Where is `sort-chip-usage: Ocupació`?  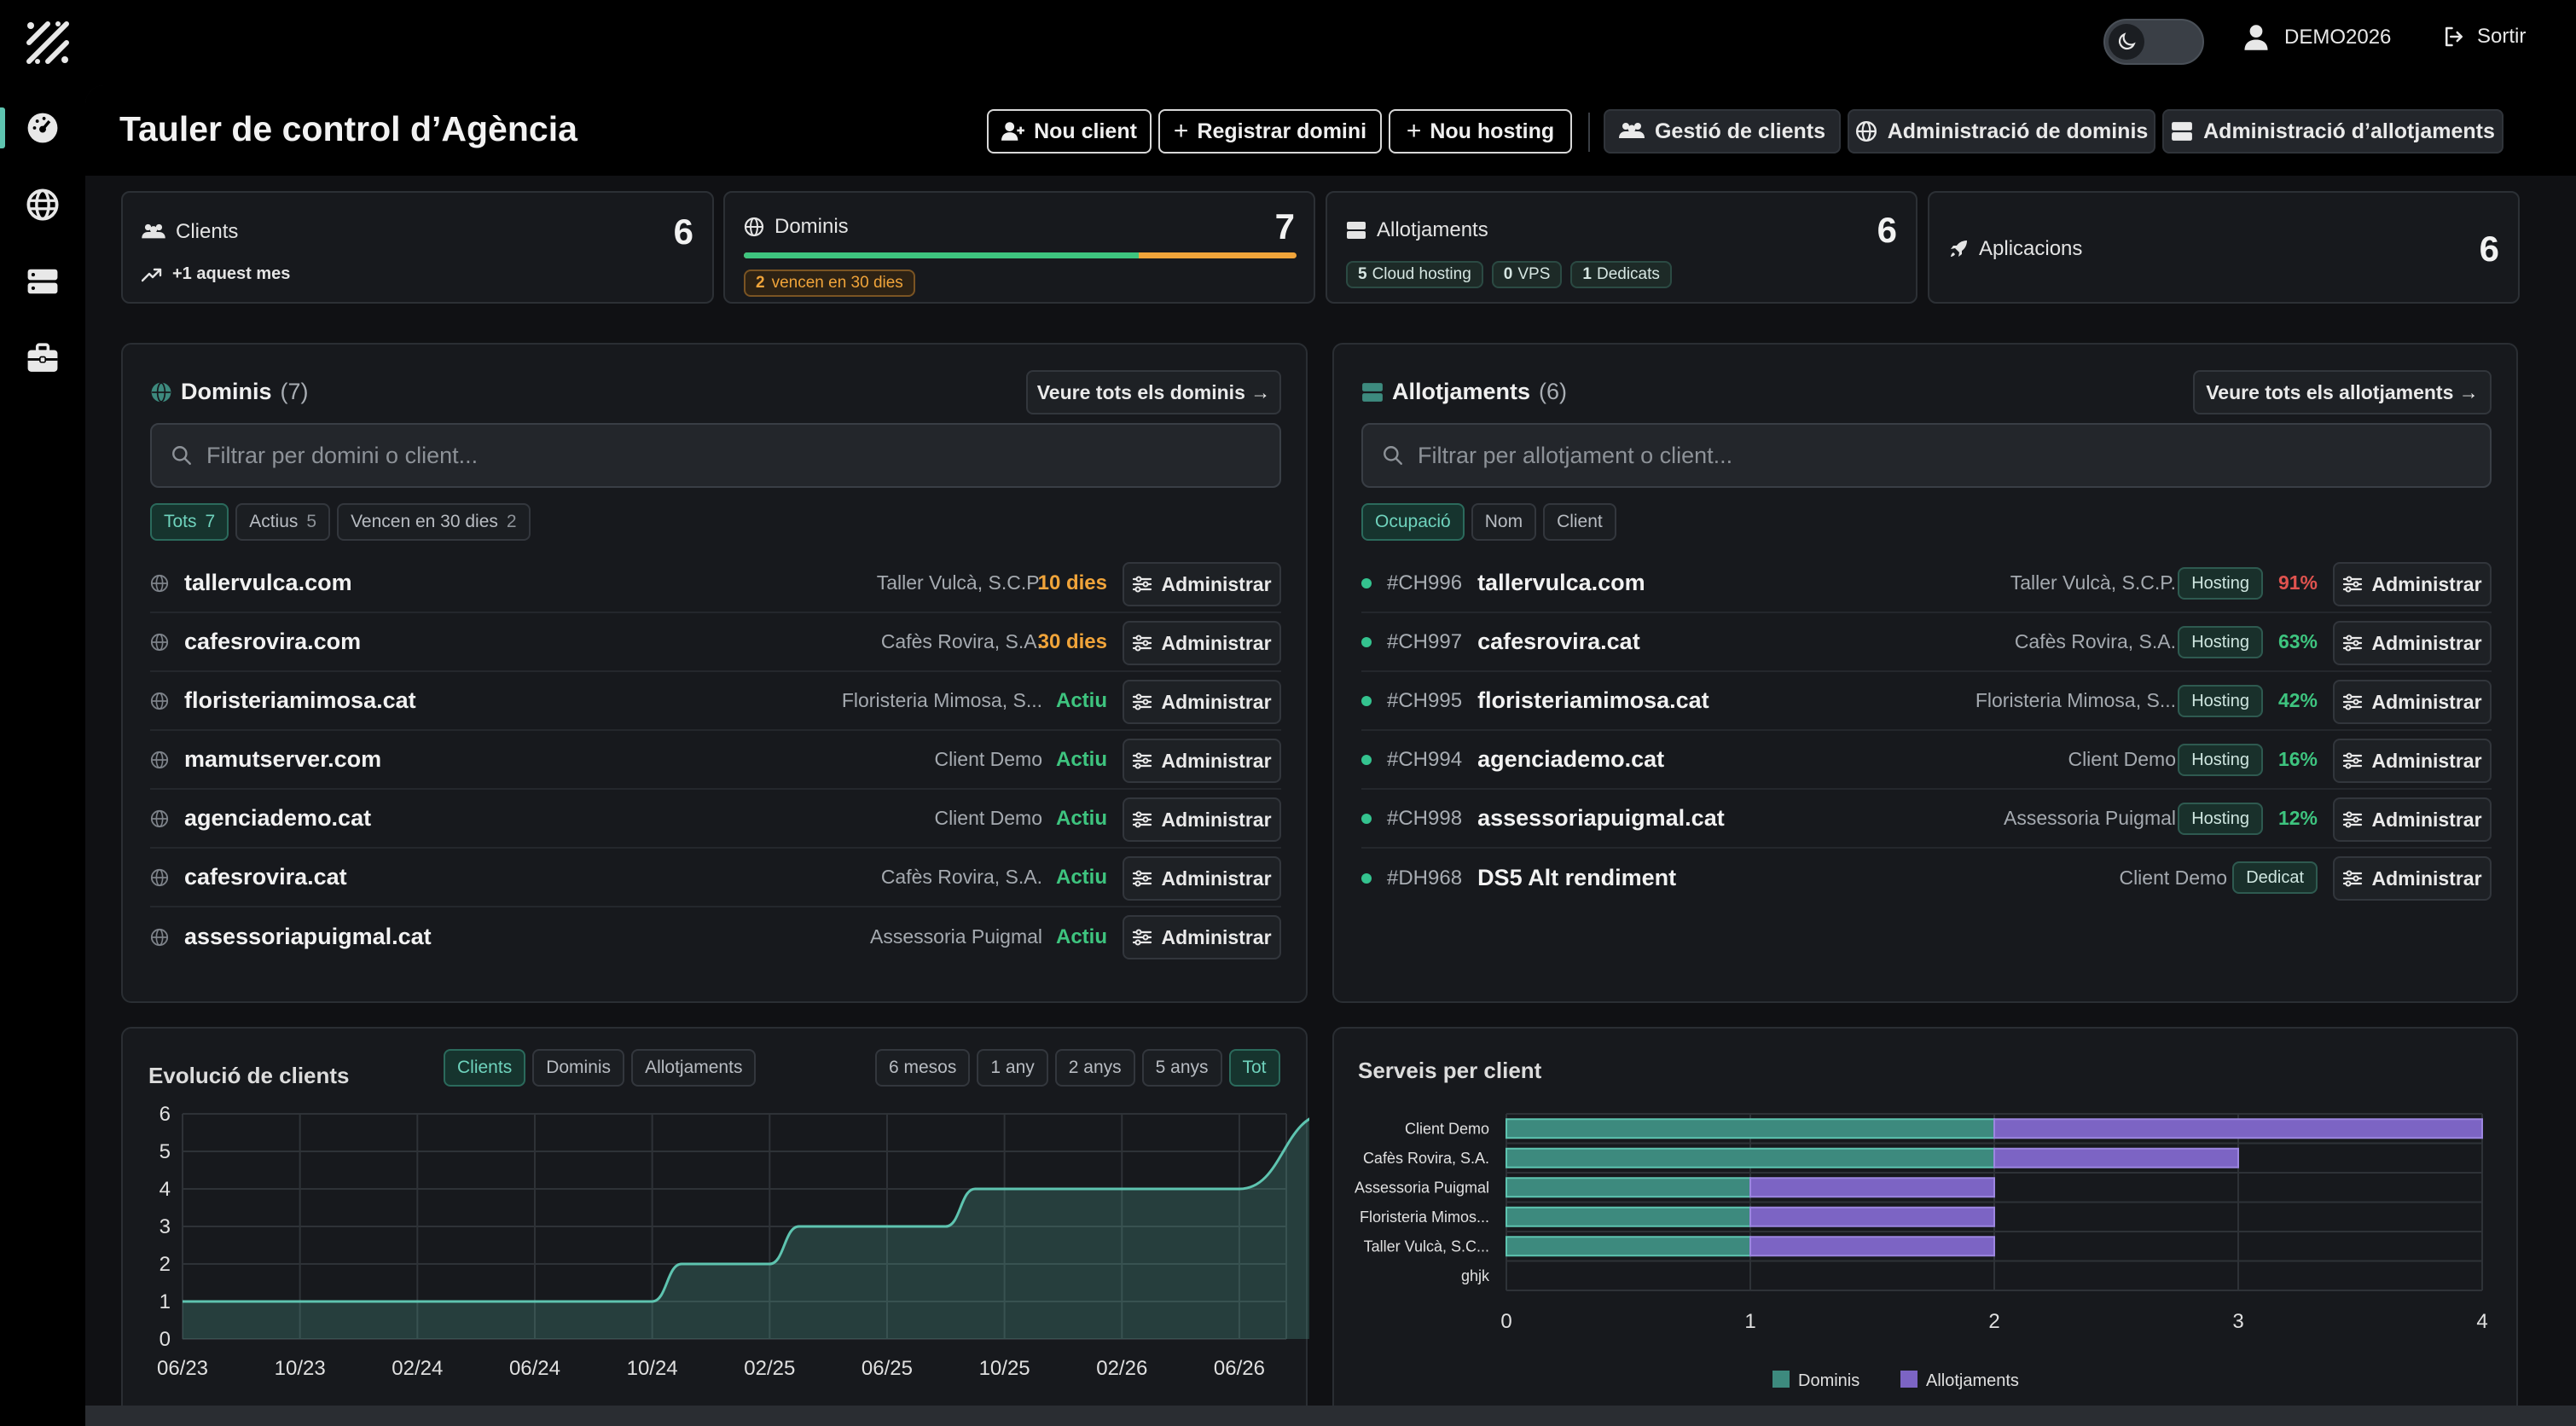
sort-chip-usage: Ocupació is located at coordinates (1413, 522).